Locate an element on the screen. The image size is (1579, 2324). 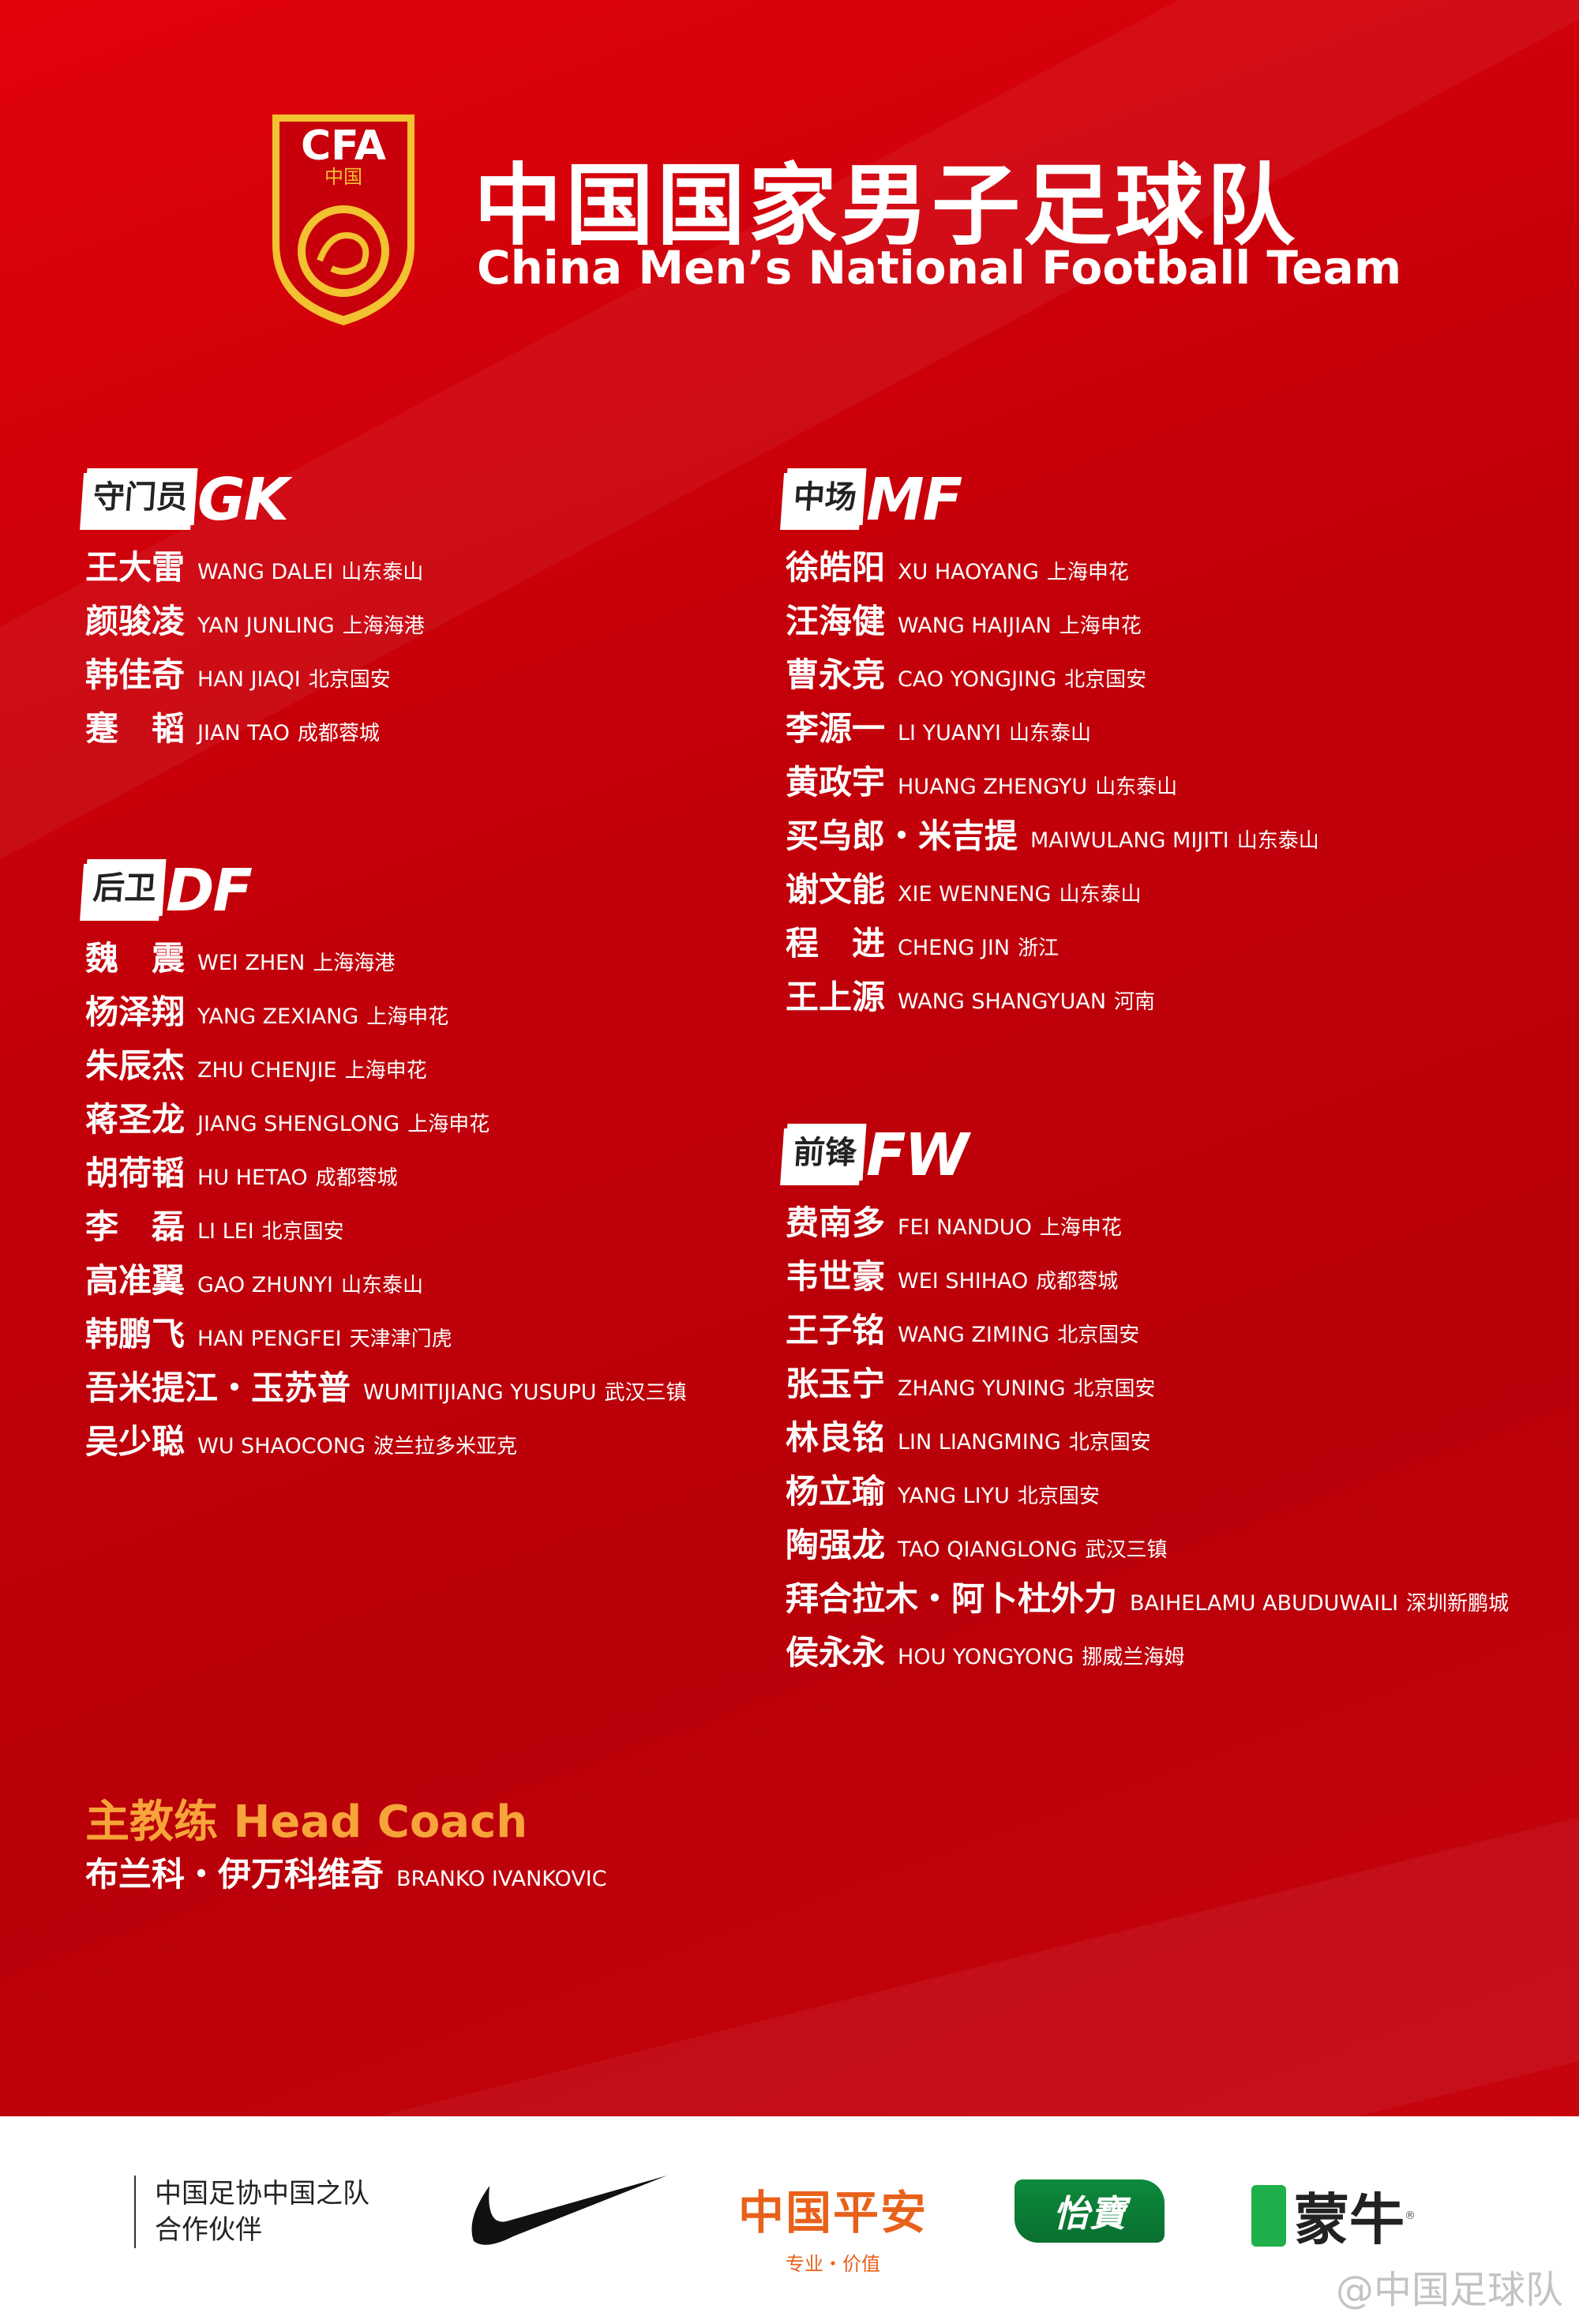
nike-logo is located at coordinates (569, 2210).